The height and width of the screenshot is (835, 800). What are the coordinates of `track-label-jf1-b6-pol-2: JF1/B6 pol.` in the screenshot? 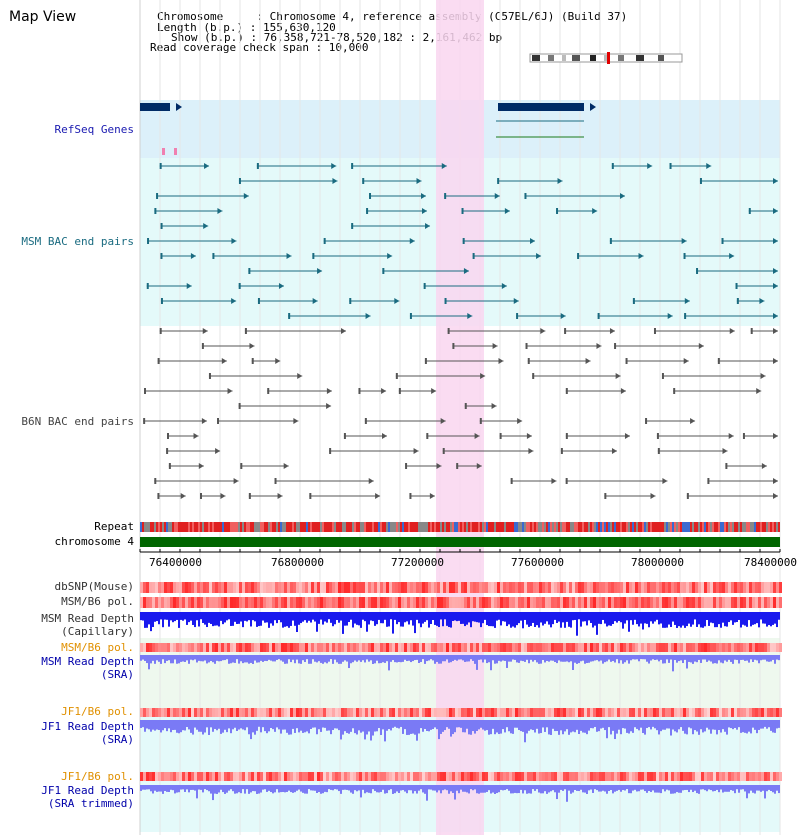 It's located at (97, 776).